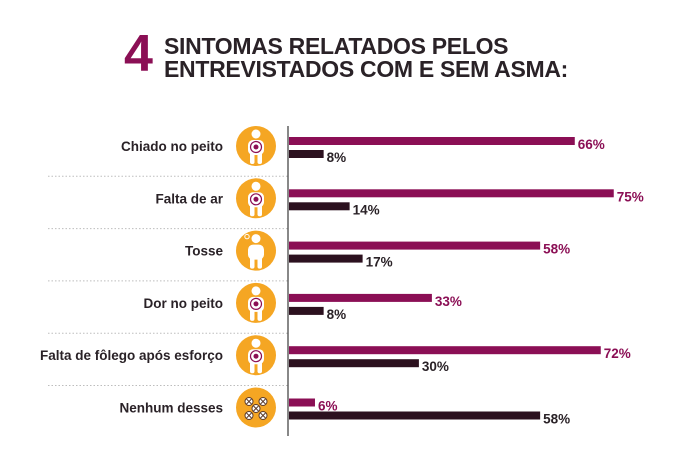  Describe the element at coordinates (138, 54) in the screenshot. I see `chart-number: 4` at that location.